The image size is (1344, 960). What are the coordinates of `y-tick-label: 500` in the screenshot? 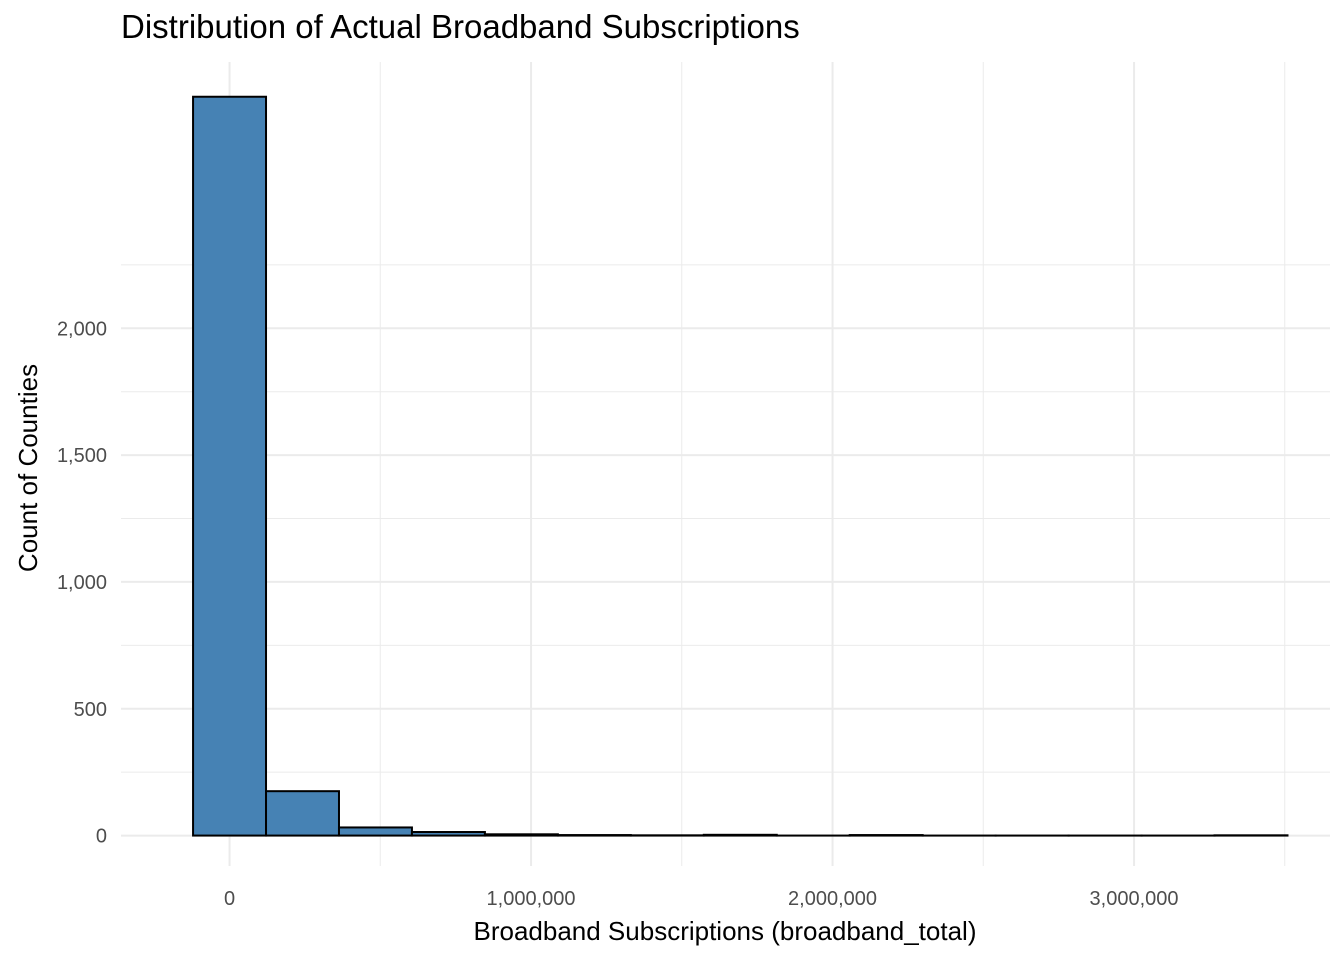 It's located at (90, 710).